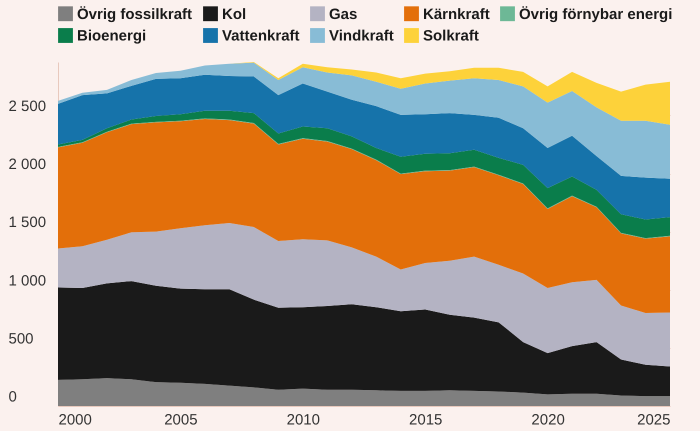  Describe the element at coordinates (234, 14) in the screenshot. I see `legend-label: Kol` at that location.